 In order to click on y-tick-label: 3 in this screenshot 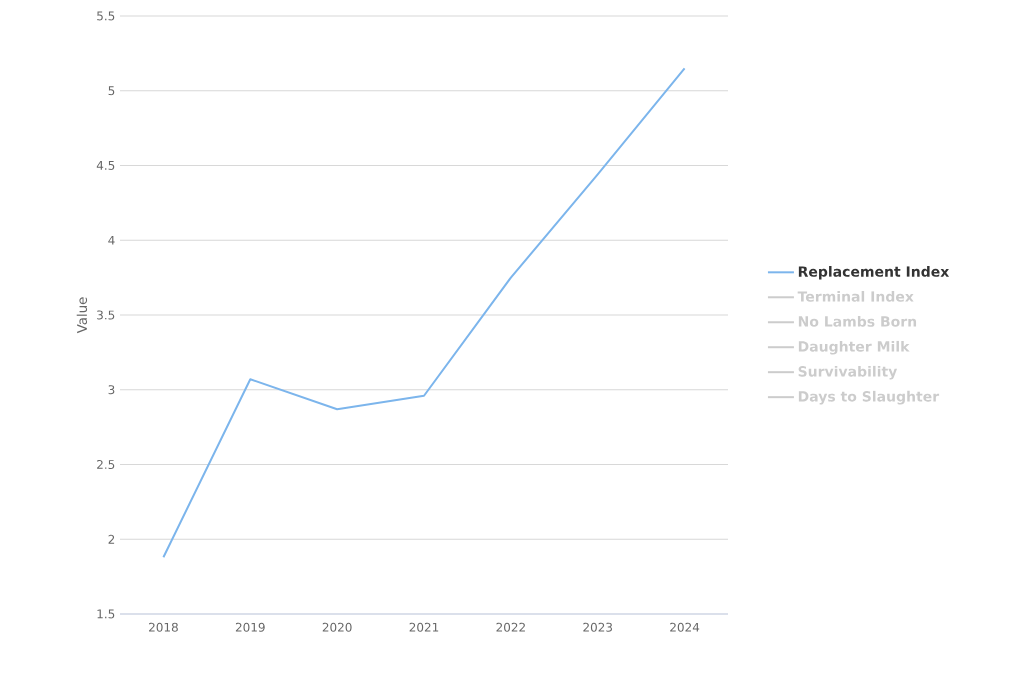, I will do `click(111, 390)`.